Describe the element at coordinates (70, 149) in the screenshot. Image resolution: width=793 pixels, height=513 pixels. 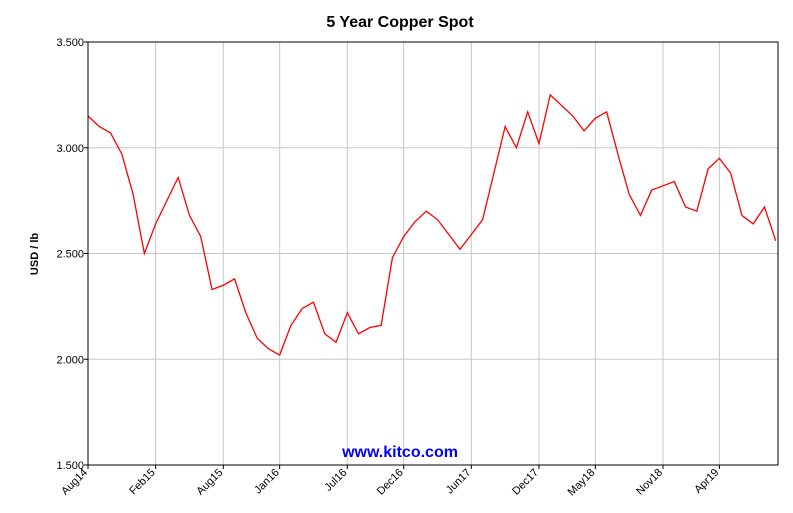
I see `y-tick-label: 3.000` at that location.